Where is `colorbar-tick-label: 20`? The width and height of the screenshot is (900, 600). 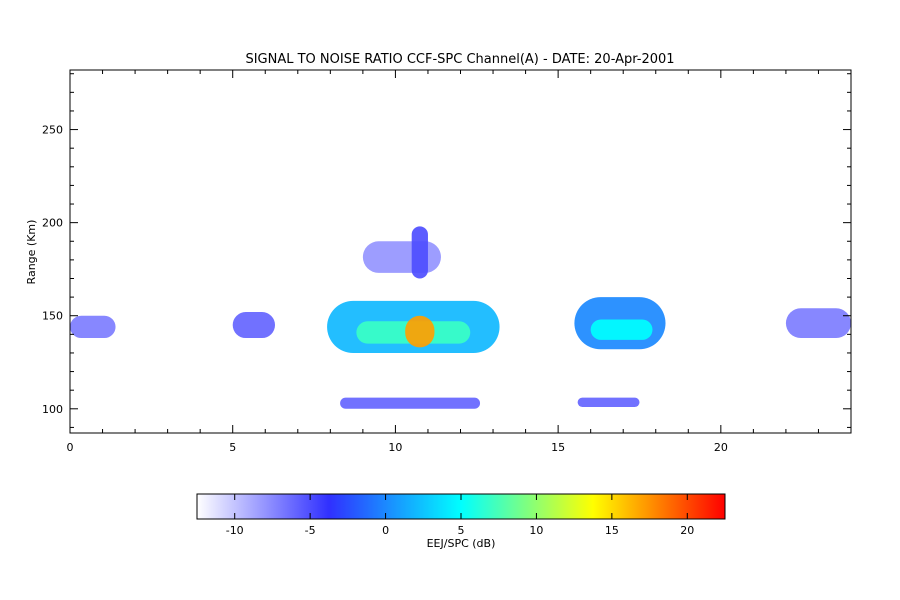
colorbar-tick-label: 20 is located at coordinates (687, 530).